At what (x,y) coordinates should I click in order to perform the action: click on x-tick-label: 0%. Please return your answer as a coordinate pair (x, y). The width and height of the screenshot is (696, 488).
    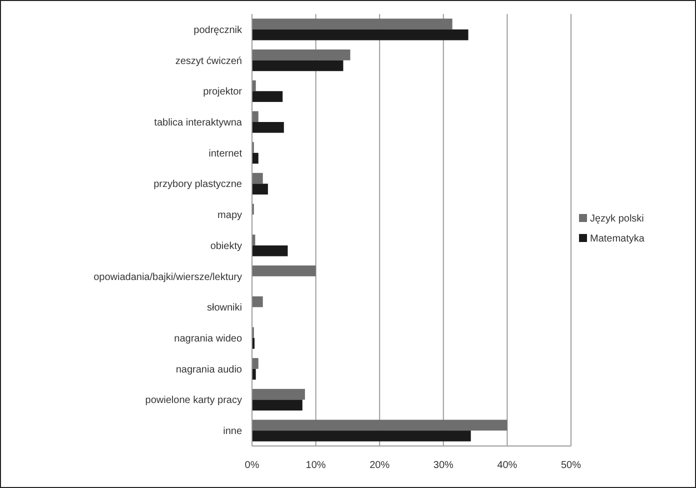
    Looking at the image, I should click on (252, 465).